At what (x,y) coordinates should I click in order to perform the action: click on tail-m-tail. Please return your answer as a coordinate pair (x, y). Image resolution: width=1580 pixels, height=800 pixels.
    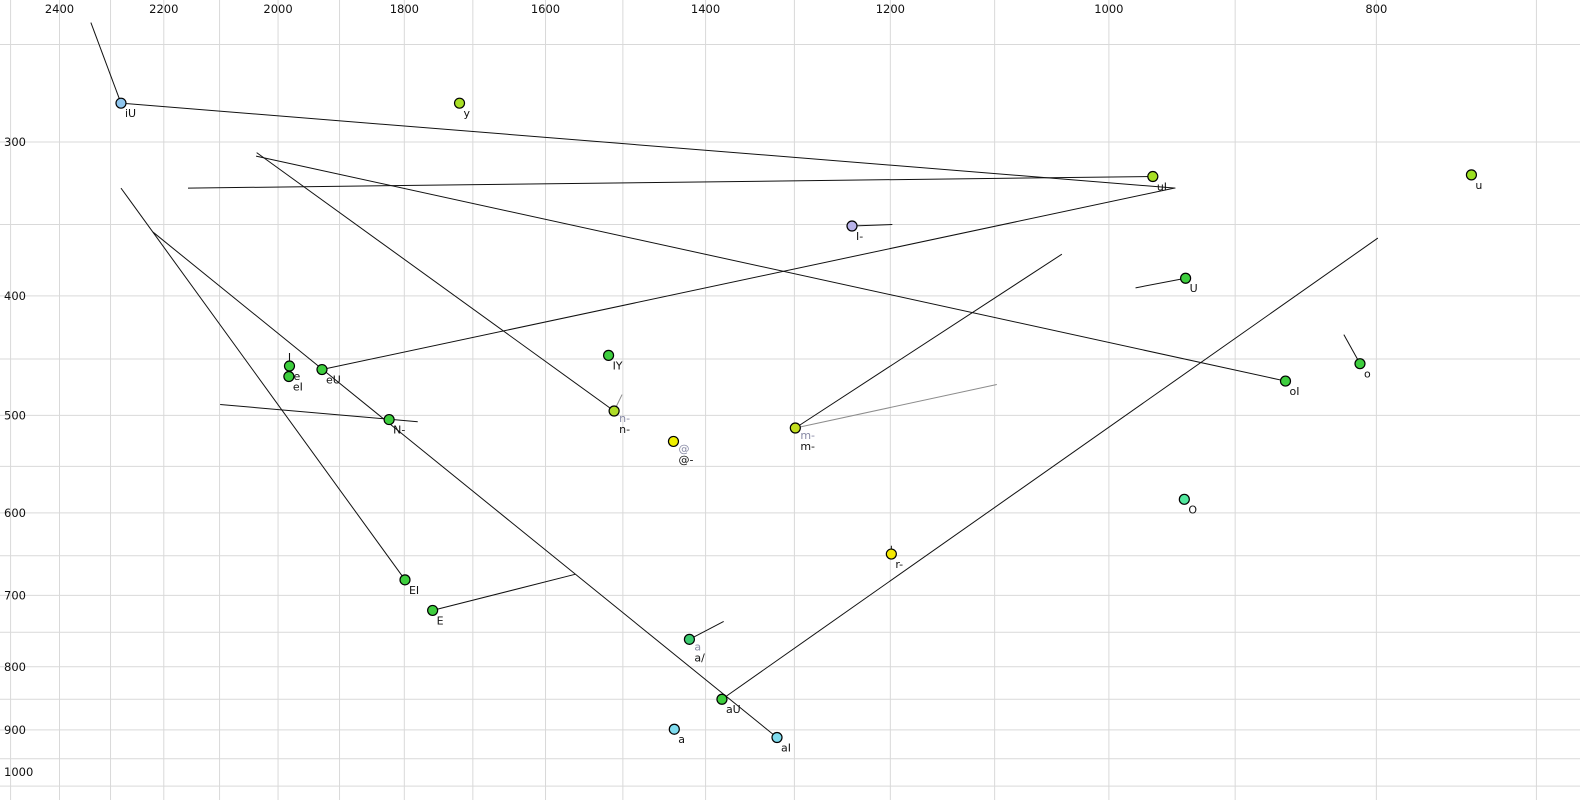
    Looking at the image, I should click on (929, 341).